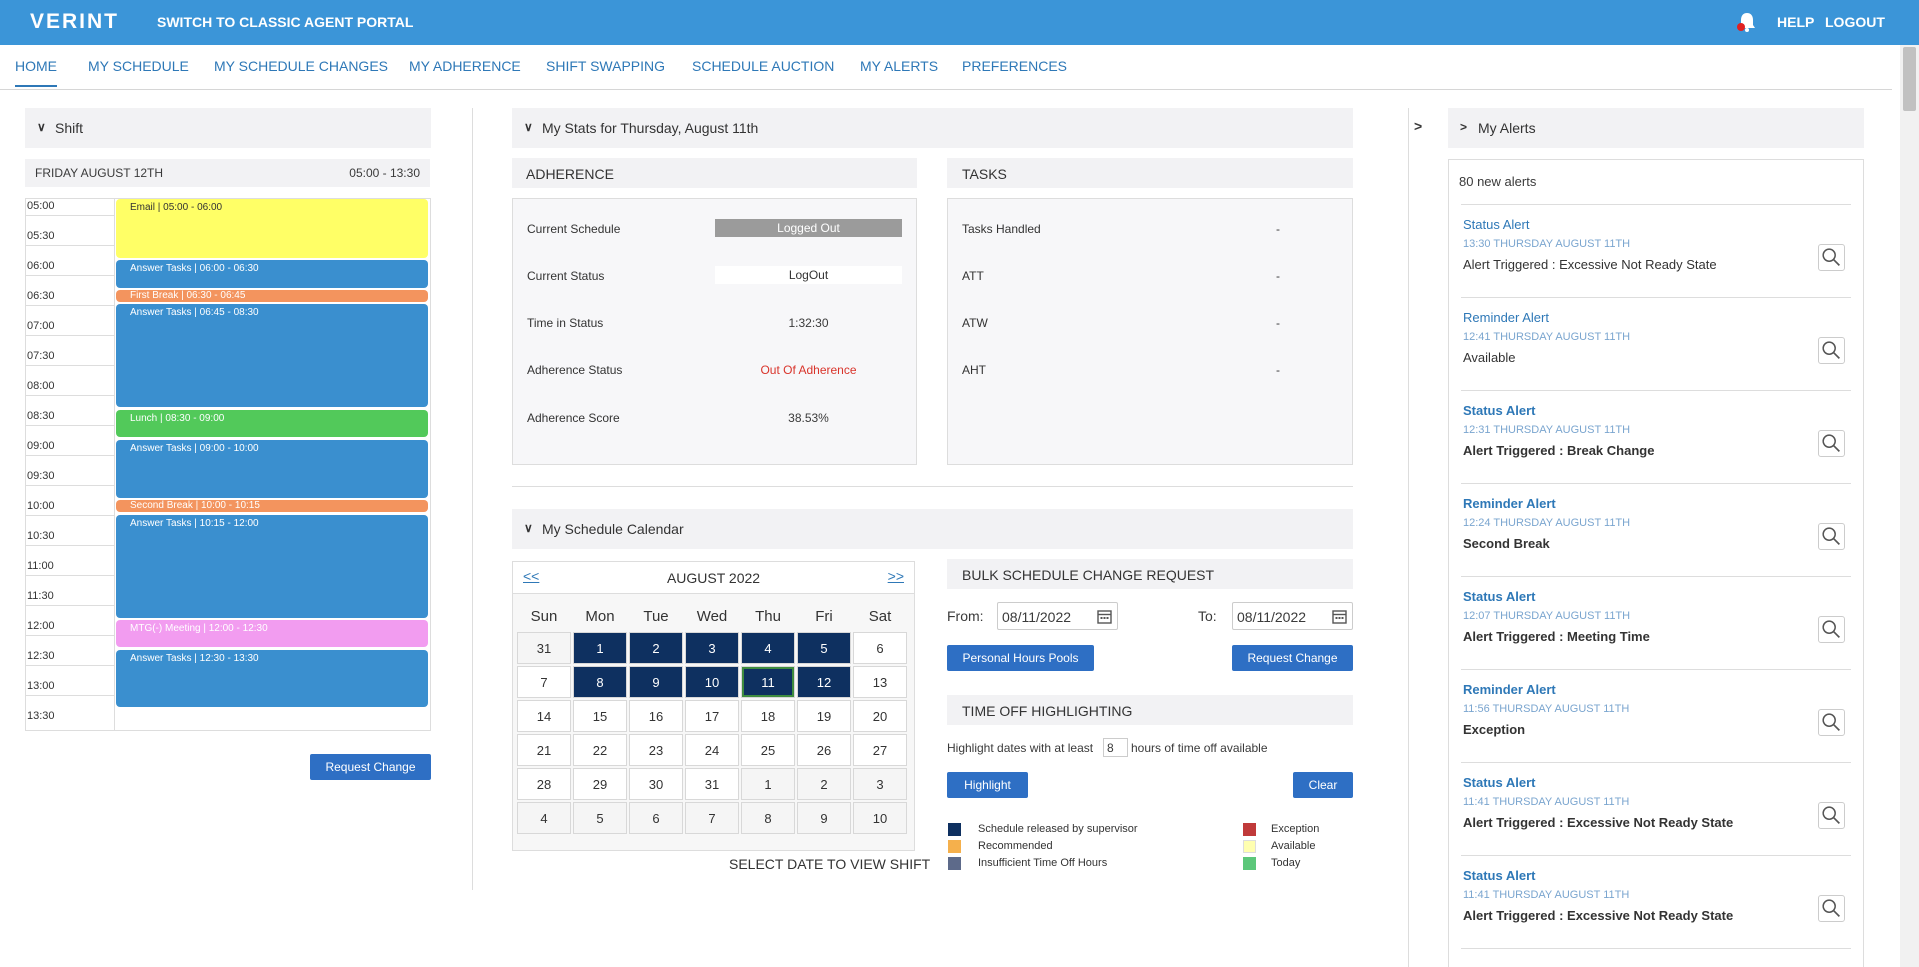  What do you see at coordinates (272, 506) in the screenshot?
I see `shift-event-second-break: Second Break | 10:00 - 10:15` at bounding box center [272, 506].